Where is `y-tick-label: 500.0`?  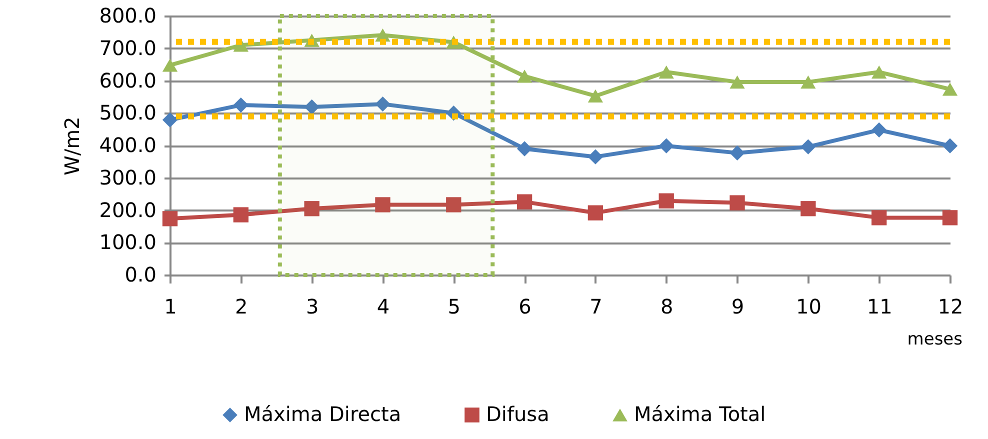
y-tick-label: 500.0 is located at coordinates (127, 112).